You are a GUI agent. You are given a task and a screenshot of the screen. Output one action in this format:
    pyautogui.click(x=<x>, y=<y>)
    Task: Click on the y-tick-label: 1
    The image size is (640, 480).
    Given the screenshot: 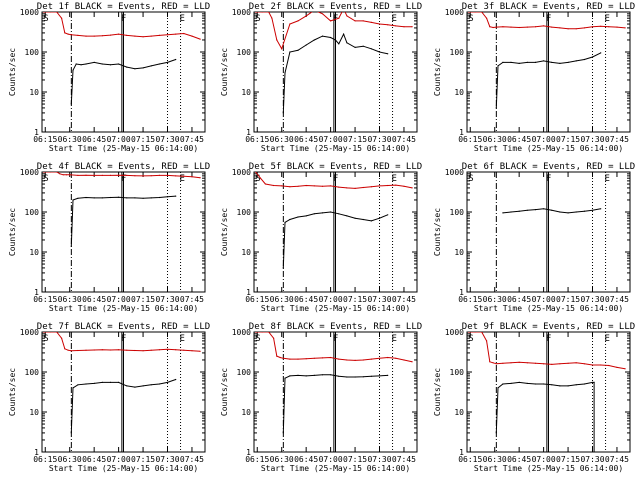 What is the action you would take?
    pyautogui.click(x=461, y=452)
    